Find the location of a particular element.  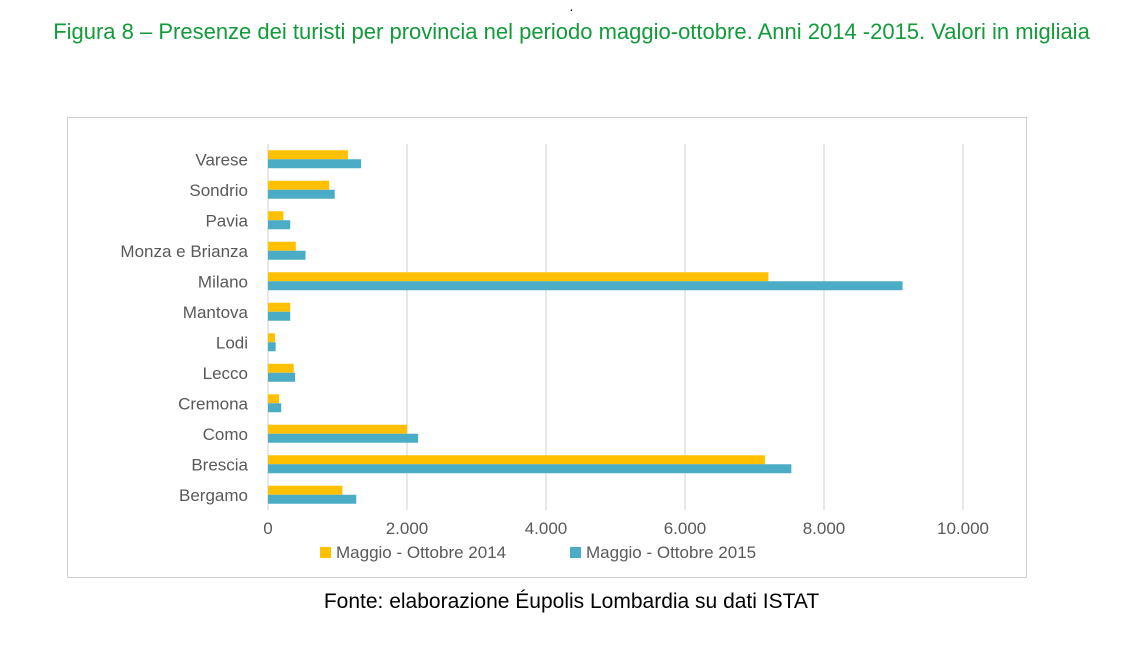

x-tick-label: 4.000 is located at coordinates (546, 528).